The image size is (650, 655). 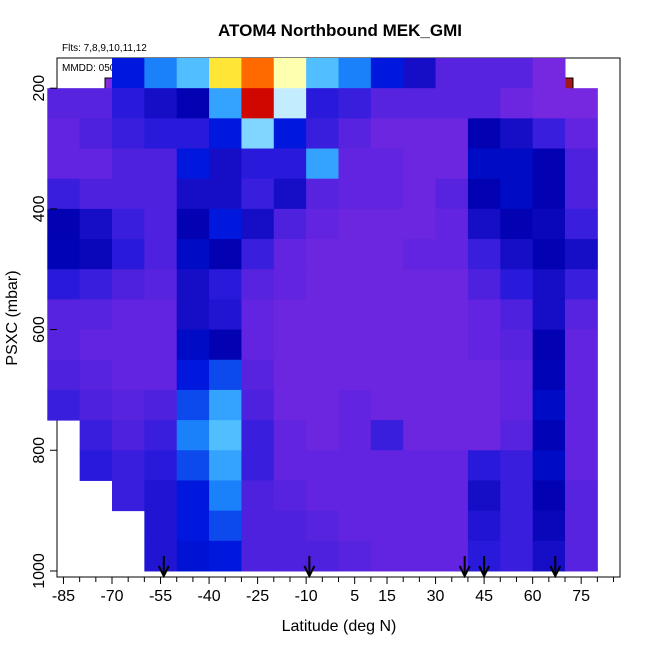 I want to click on x-tick-label: 15, so click(x=387, y=596).